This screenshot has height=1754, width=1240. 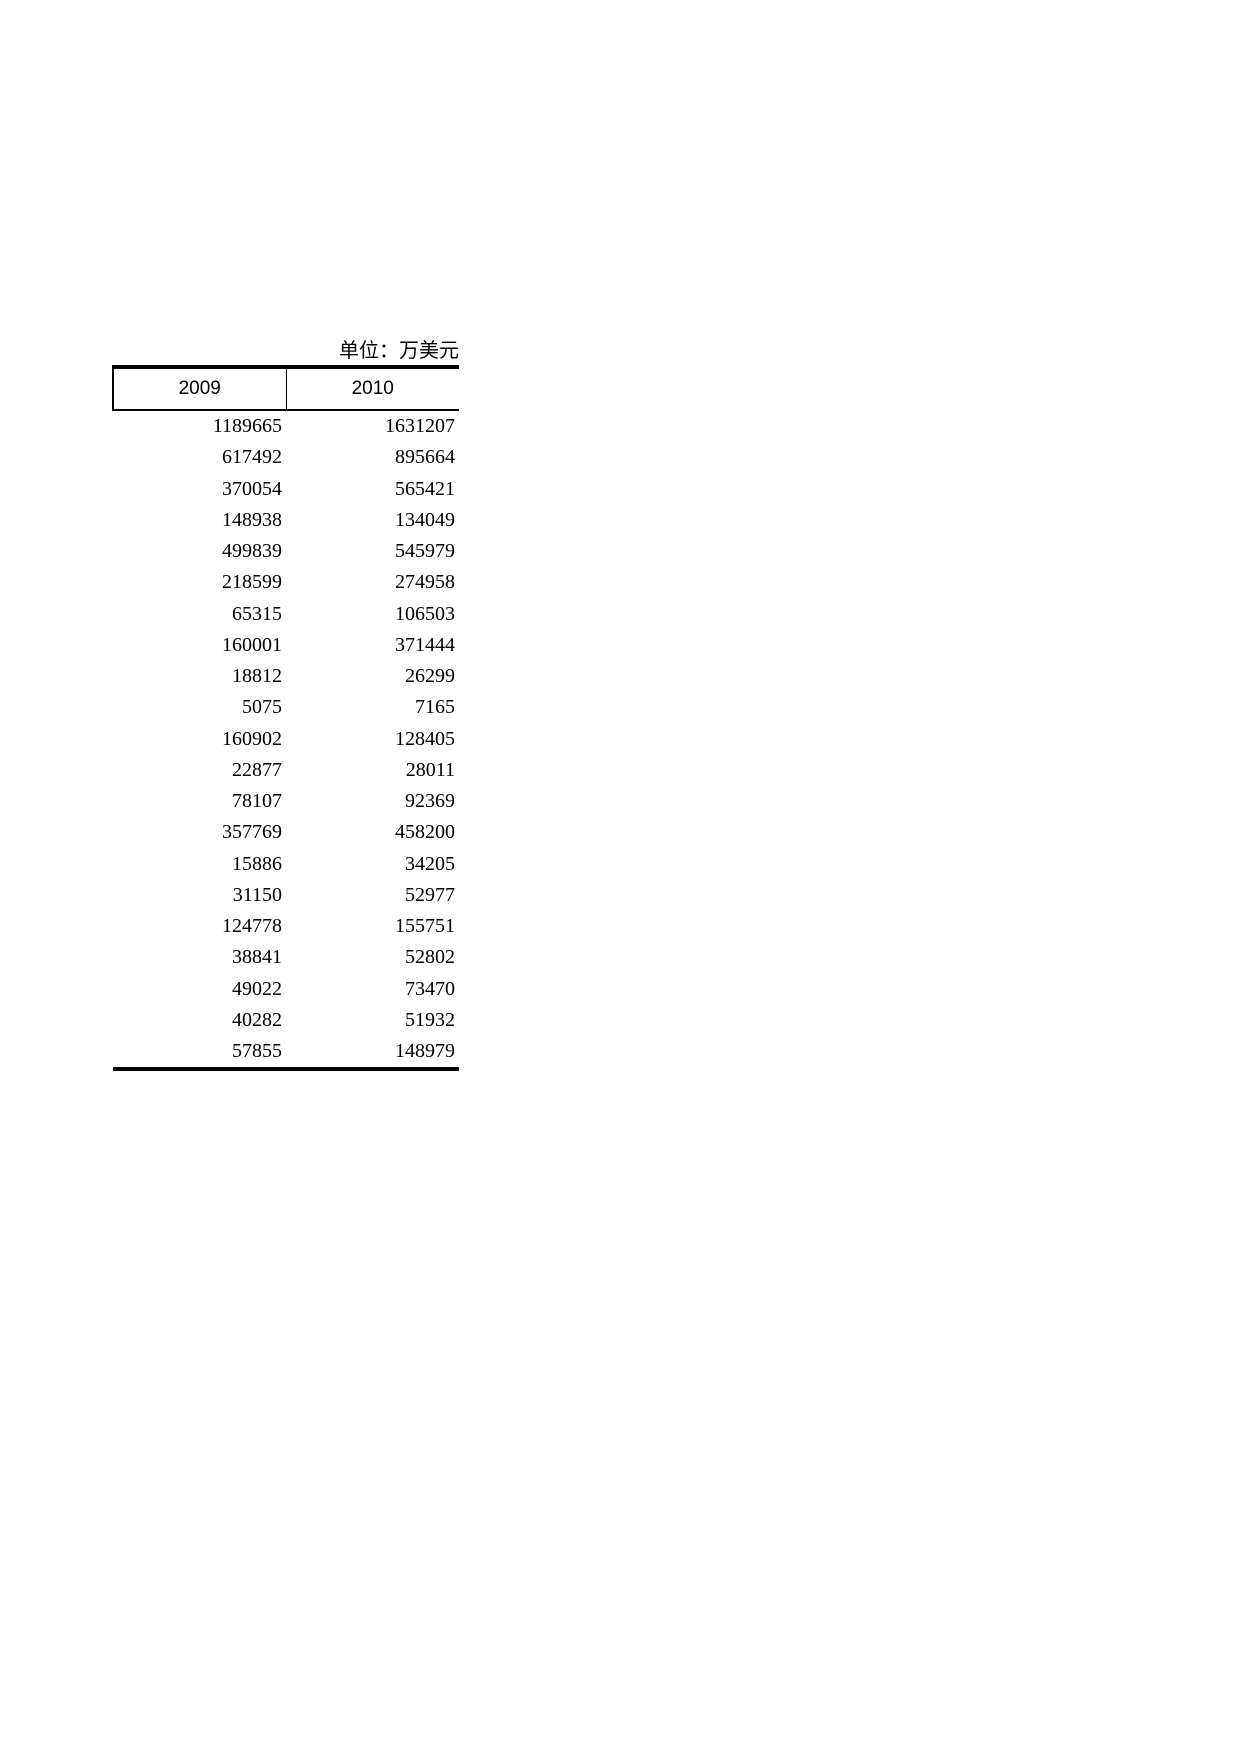 I want to click on header-row: 2009 2010, so click(x=285, y=388).